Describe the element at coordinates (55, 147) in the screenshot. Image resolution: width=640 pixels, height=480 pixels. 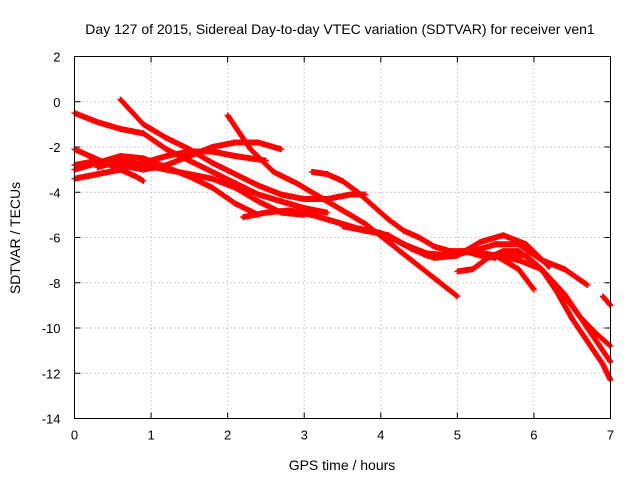
I see `y-tick-label: -2` at that location.